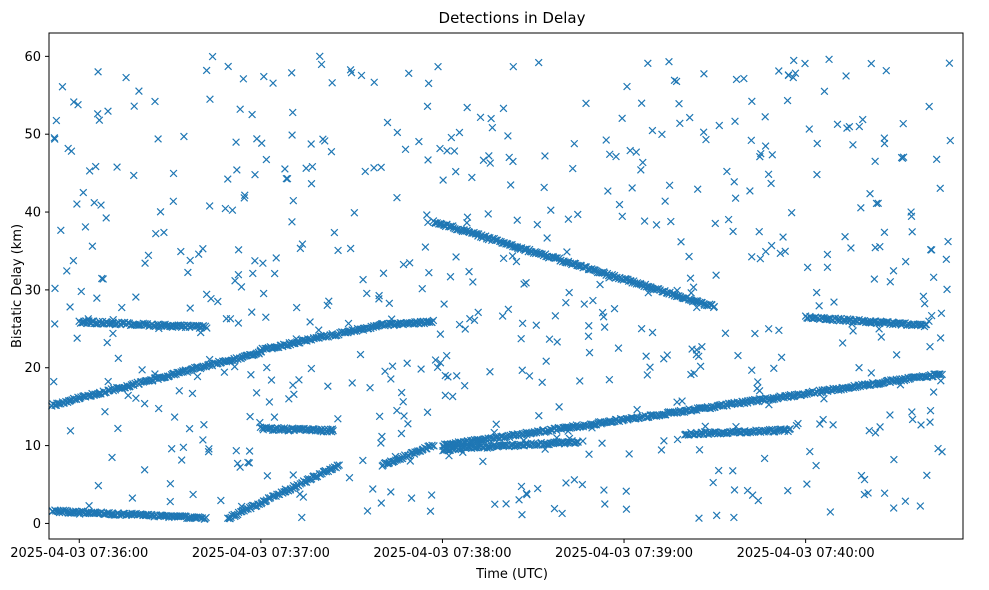  I want to click on y-tick-label: 20, so click(32, 368).